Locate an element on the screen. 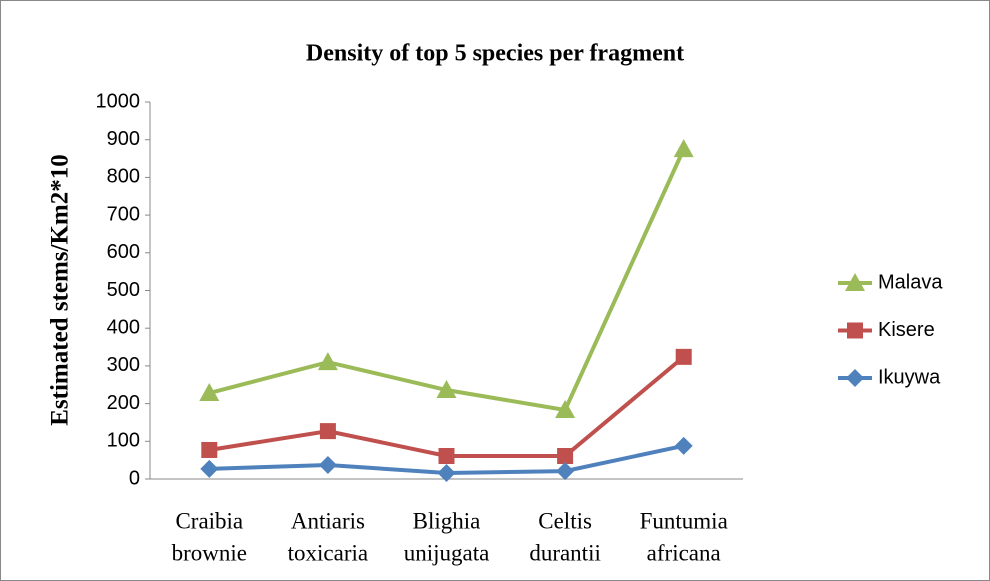 The width and height of the screenshot is (990, 581). x-tick-label: unijugata is located at coordinates (447, 552).